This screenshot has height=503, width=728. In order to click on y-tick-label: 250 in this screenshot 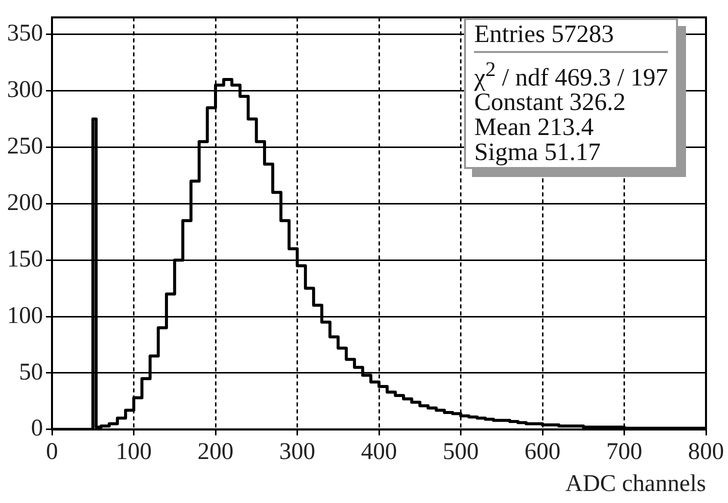, I will do `click(25, 147)`.